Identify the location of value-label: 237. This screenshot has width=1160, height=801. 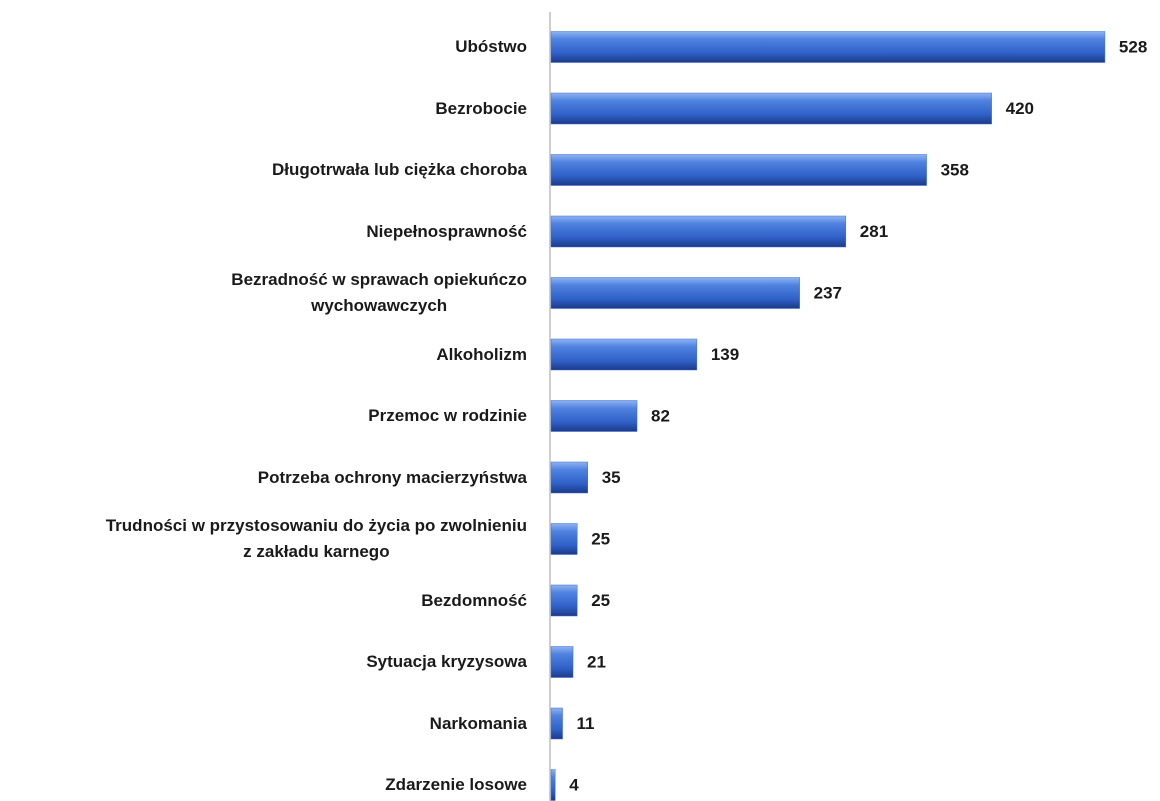
(828, 292).